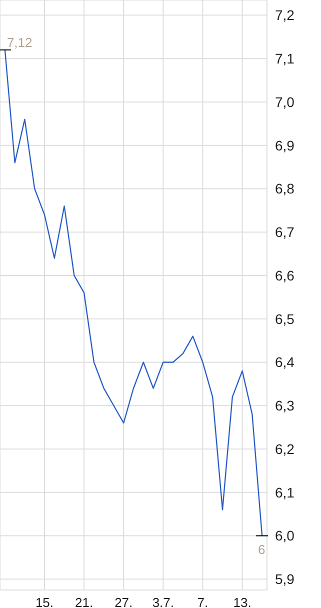 Image resolution: width=321 pixels, height=608 pixels. Describe the element at coordinates (285, 406) in the screenshot. I see `y-tick-label: 6,3` at that location.